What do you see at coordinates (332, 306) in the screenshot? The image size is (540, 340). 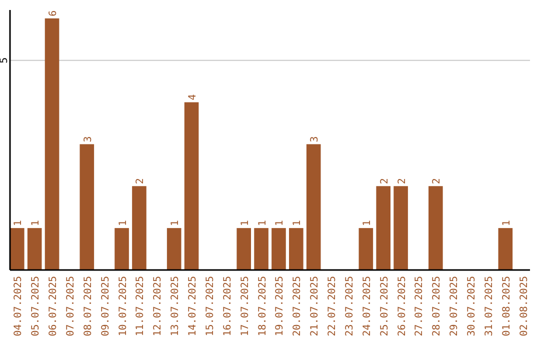 I see `x-tick-label: 22.07.2025` at bounding box center [332, 306].